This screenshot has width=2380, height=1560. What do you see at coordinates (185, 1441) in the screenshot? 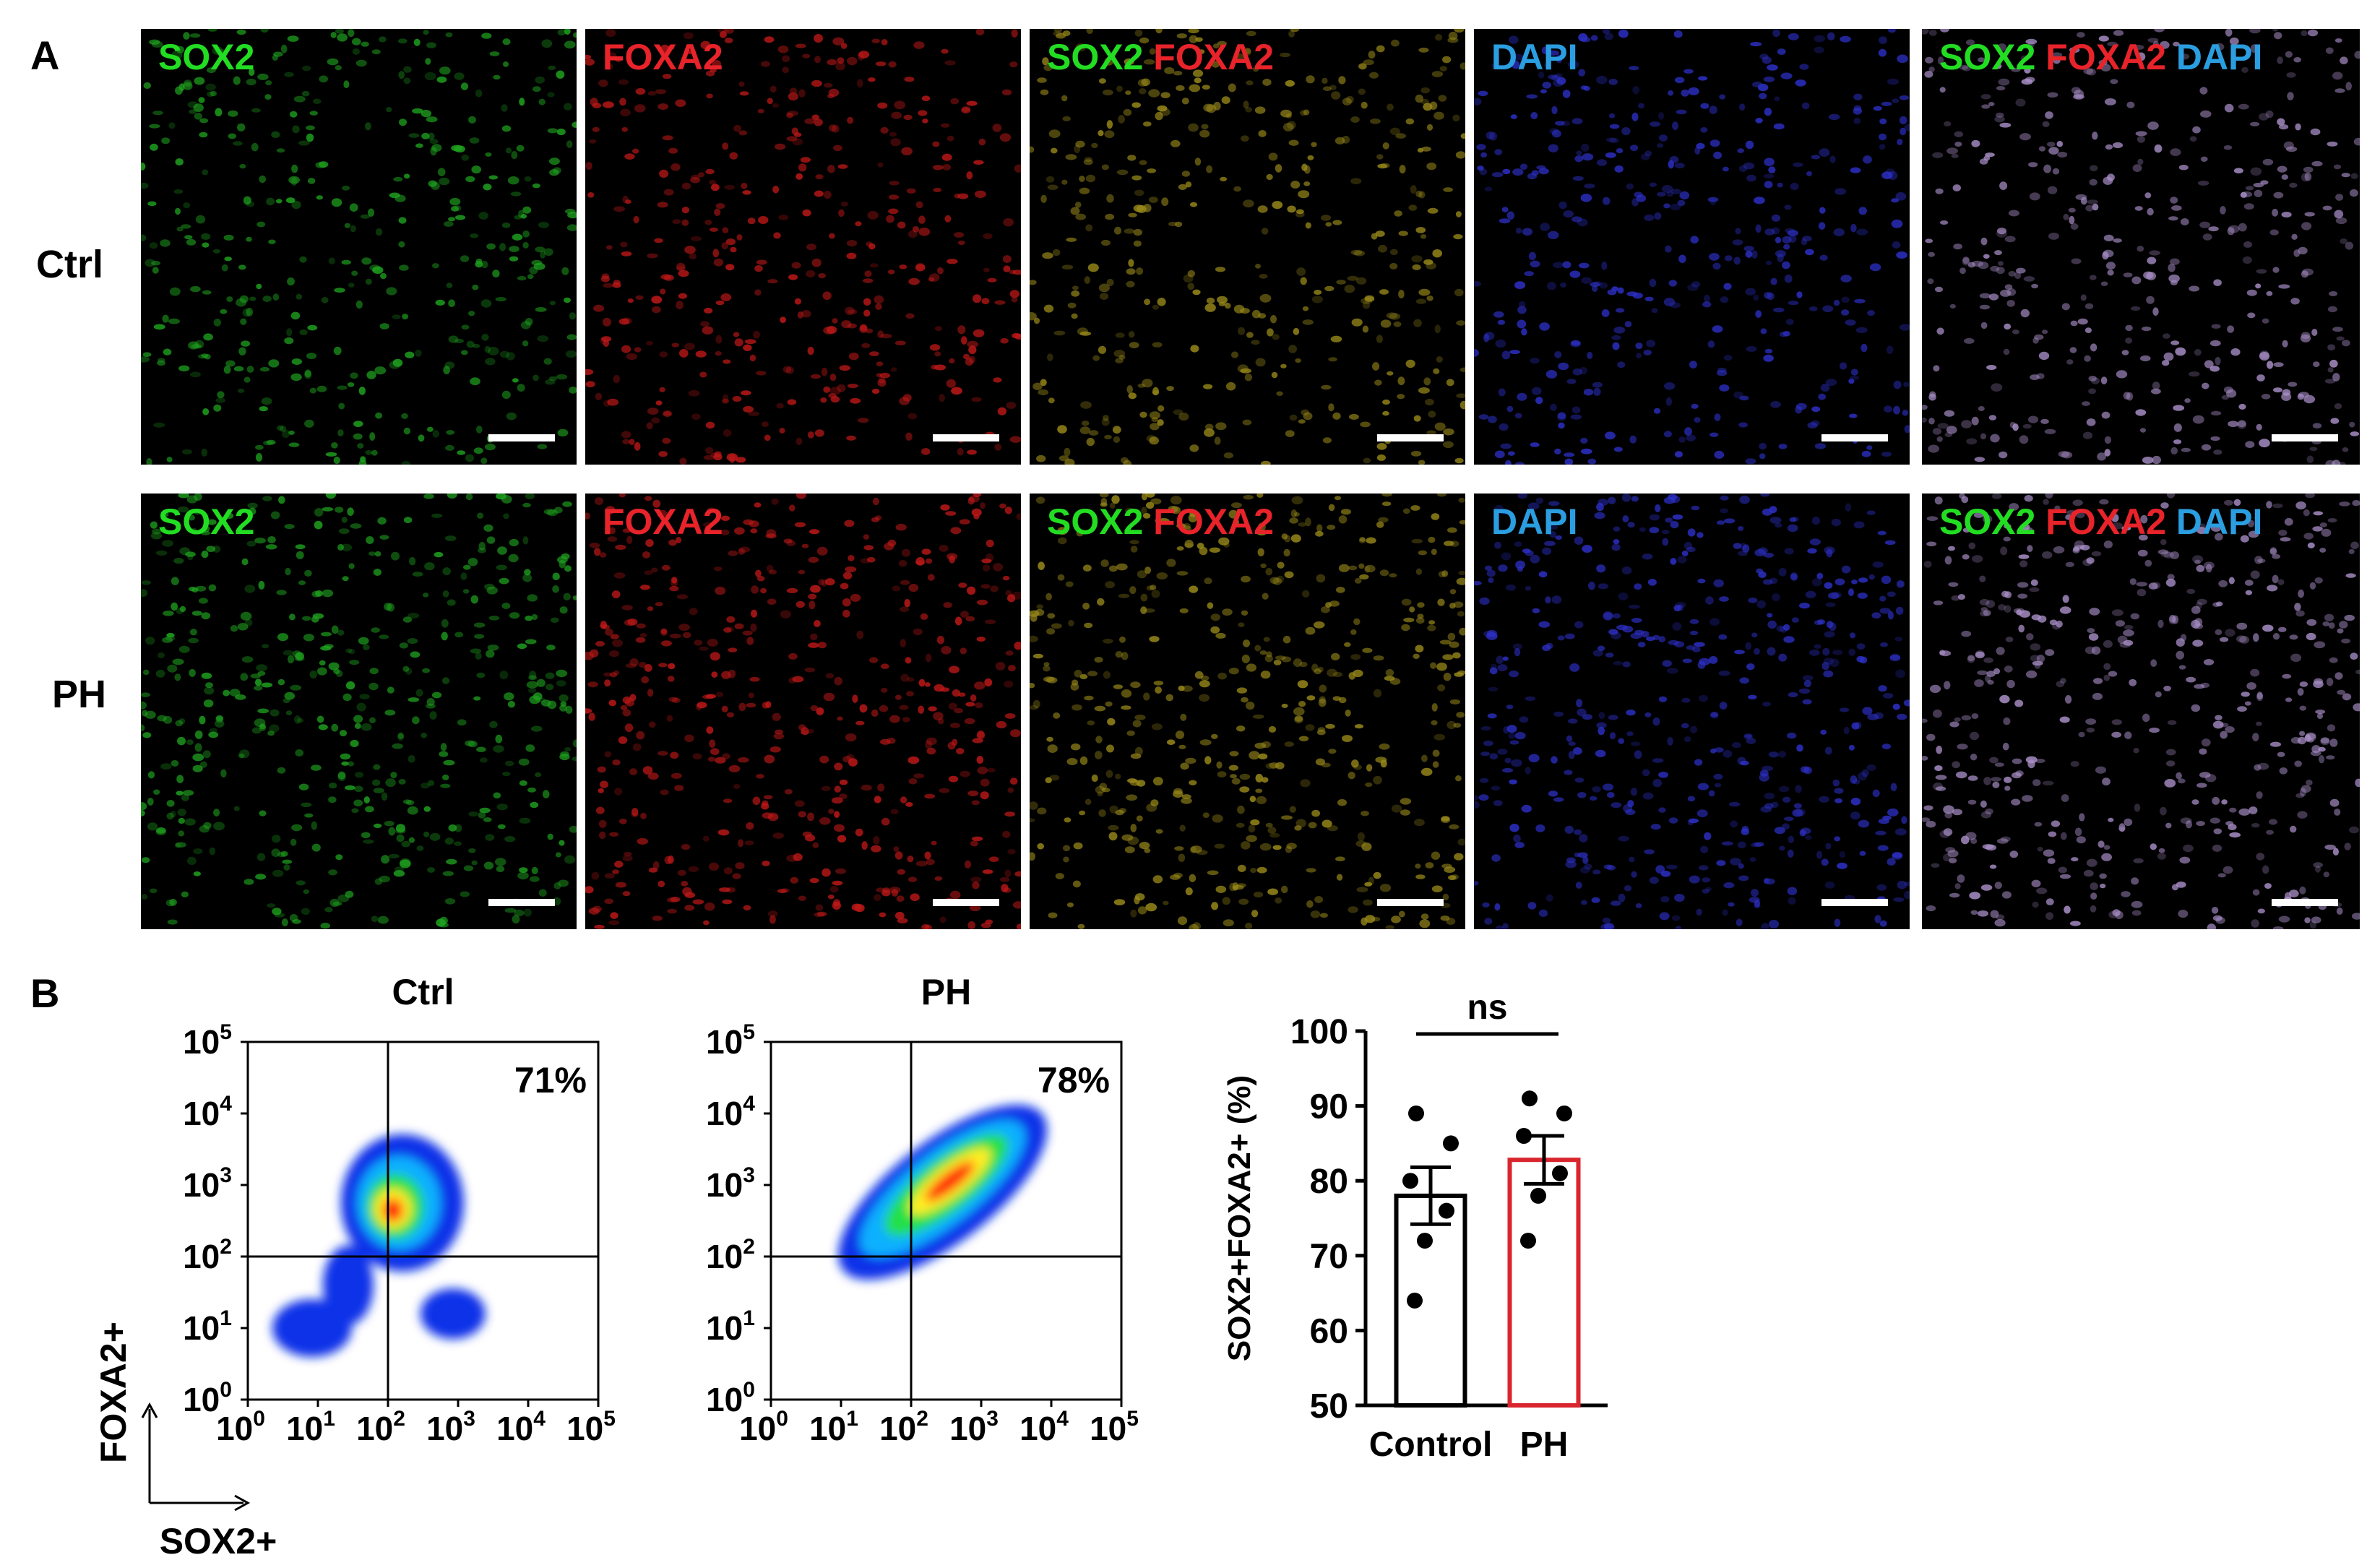
I see `axis-orientation-indicator: FOXA2+SOX2+` at bounding box center [185, 1441].